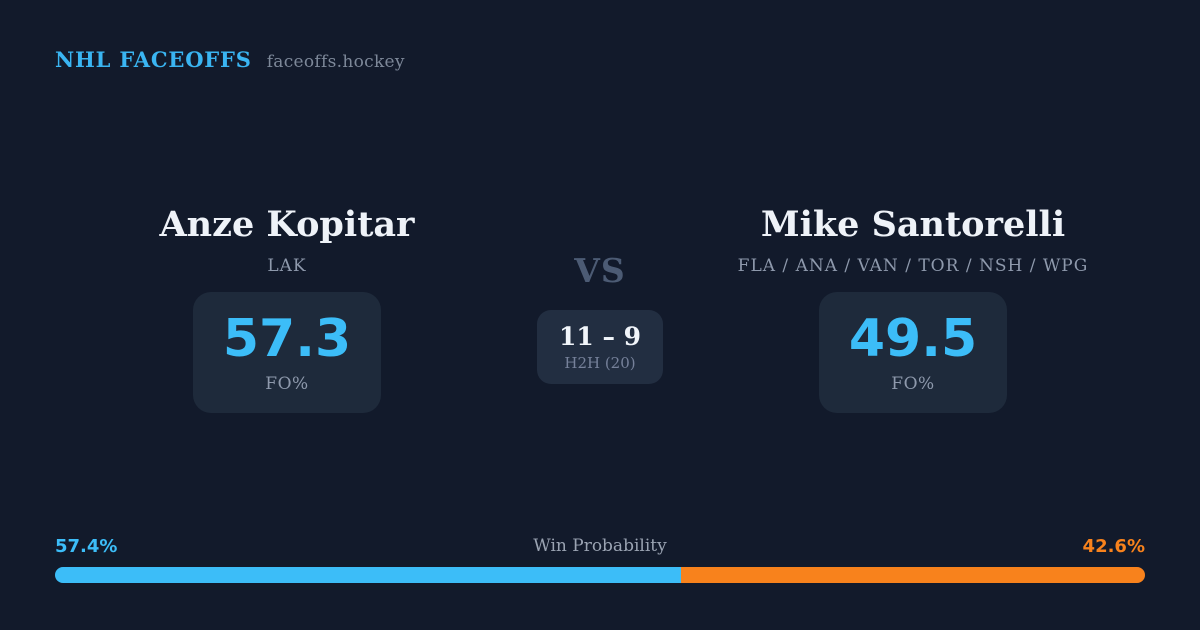 The width and height of the screenshot is (1200, 630). I want to click on win-probability-title: Win Probability, so click(600, 546).